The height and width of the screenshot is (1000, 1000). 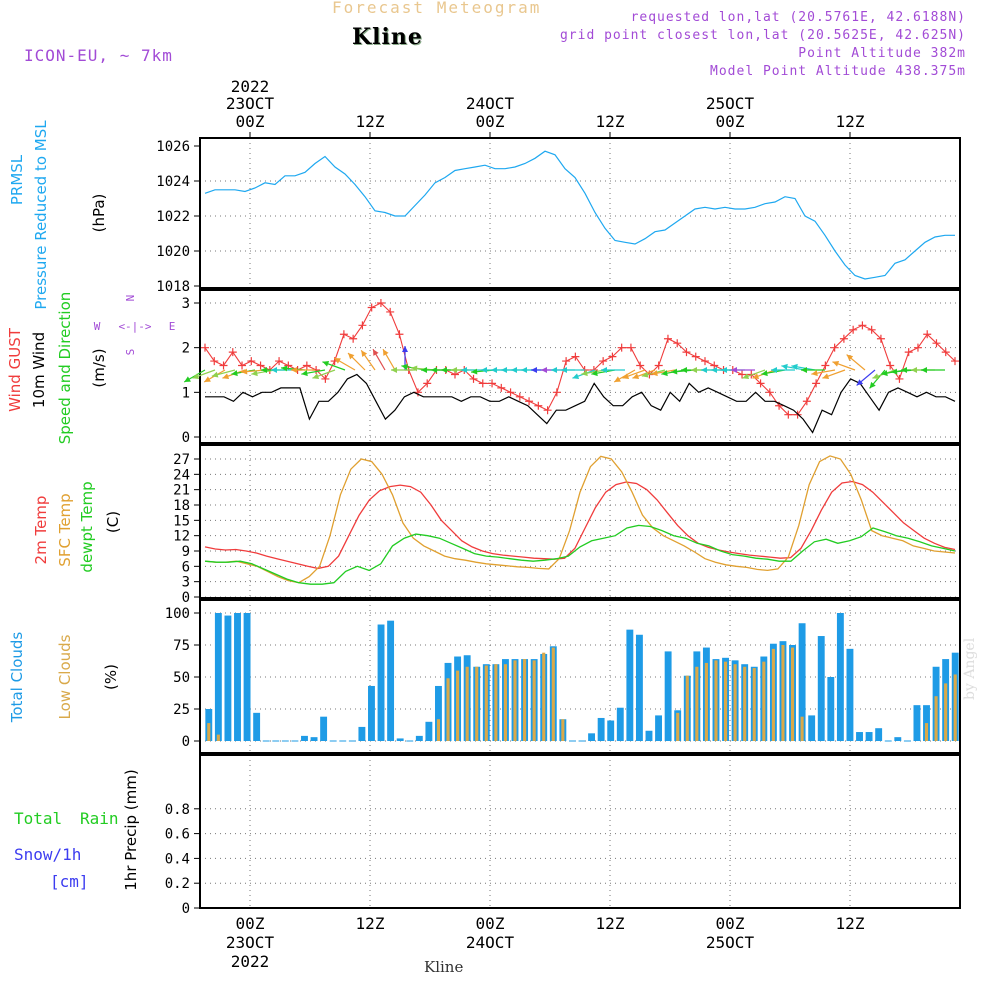 What do you see at coordinates (130, 298) in the screenshot?
I see `compass-north: N` at bounding box center [130, 298].